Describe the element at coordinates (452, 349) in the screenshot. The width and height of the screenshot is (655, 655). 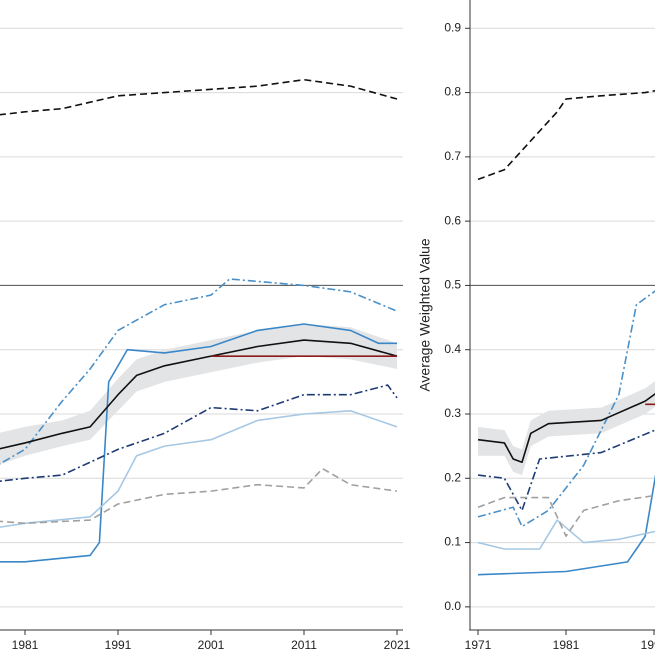
I see `y-tick-label: 0.4` at that location.